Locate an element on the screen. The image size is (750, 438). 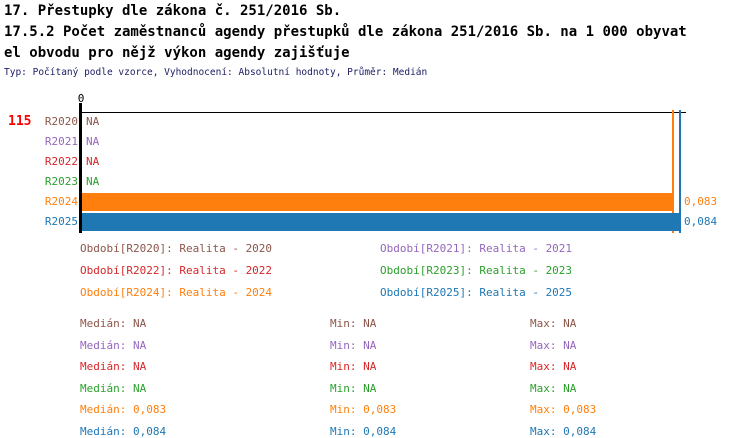
bar-value-label: 0,084 is located at coordinates (701, 221).